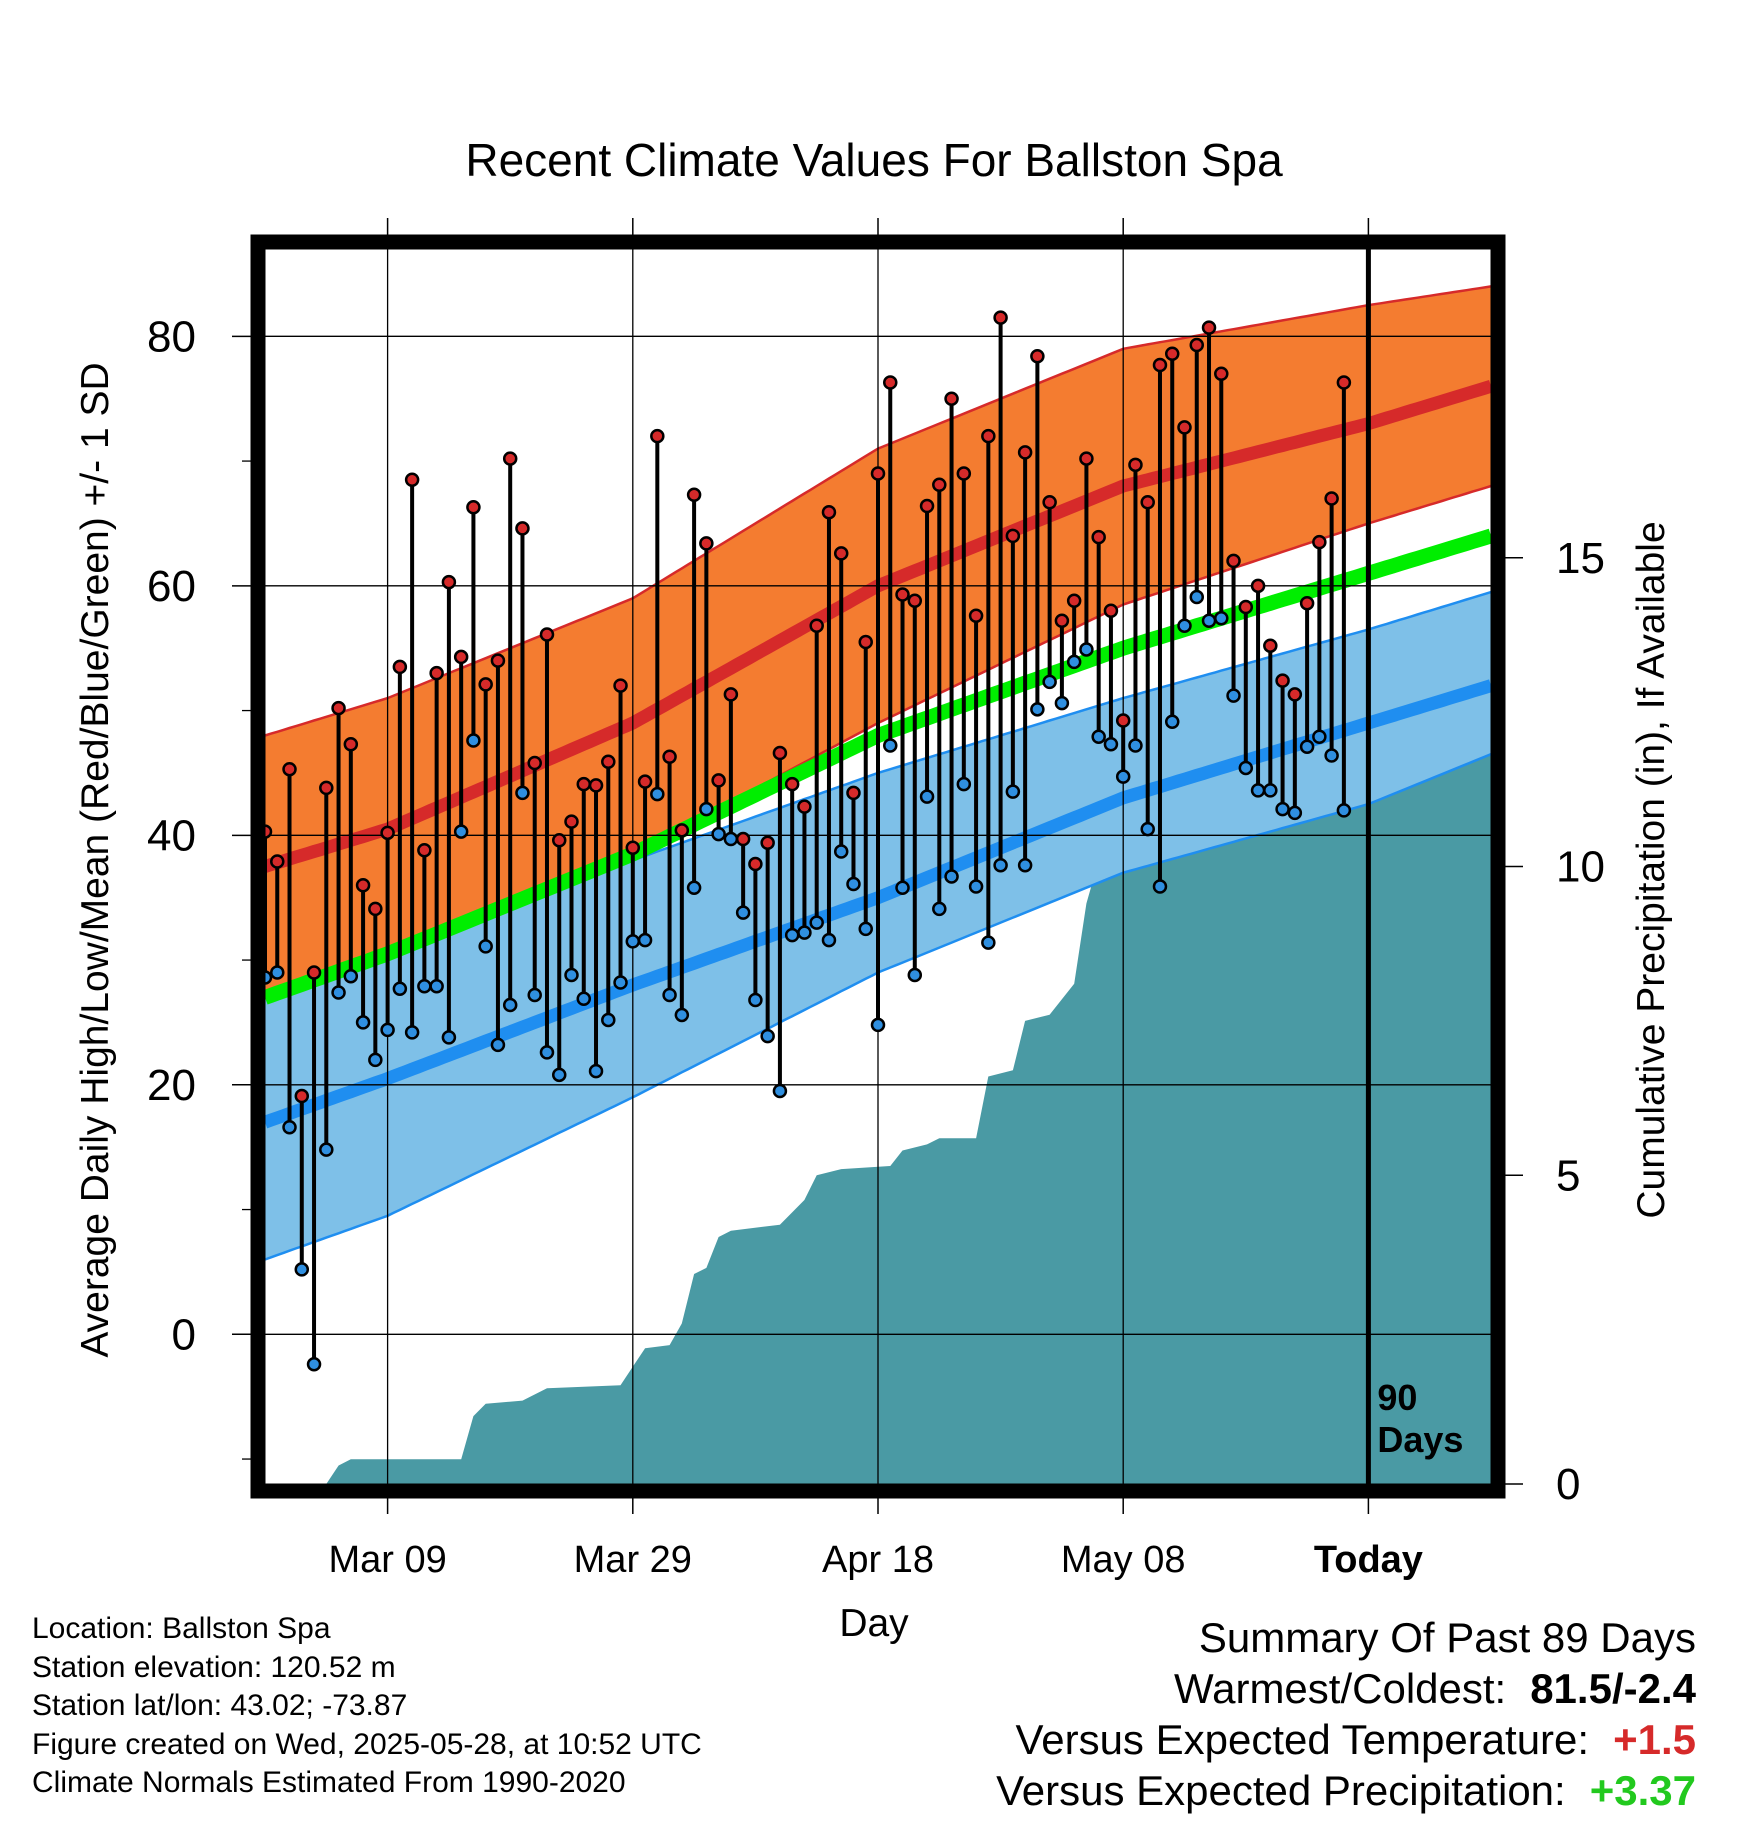  What do you see at coordinates (878, 1560) in the screenshot?
I see `x-tick-label: Apr 18` at bounding box center [878, 1560].